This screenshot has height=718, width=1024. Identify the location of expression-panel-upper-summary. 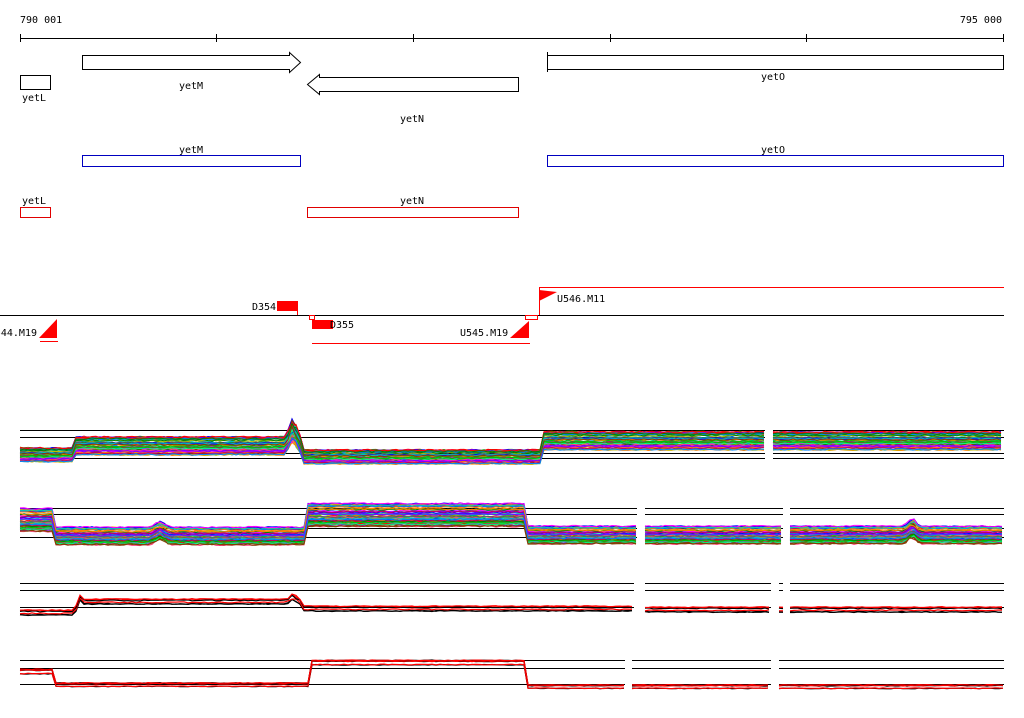
(512, 600).